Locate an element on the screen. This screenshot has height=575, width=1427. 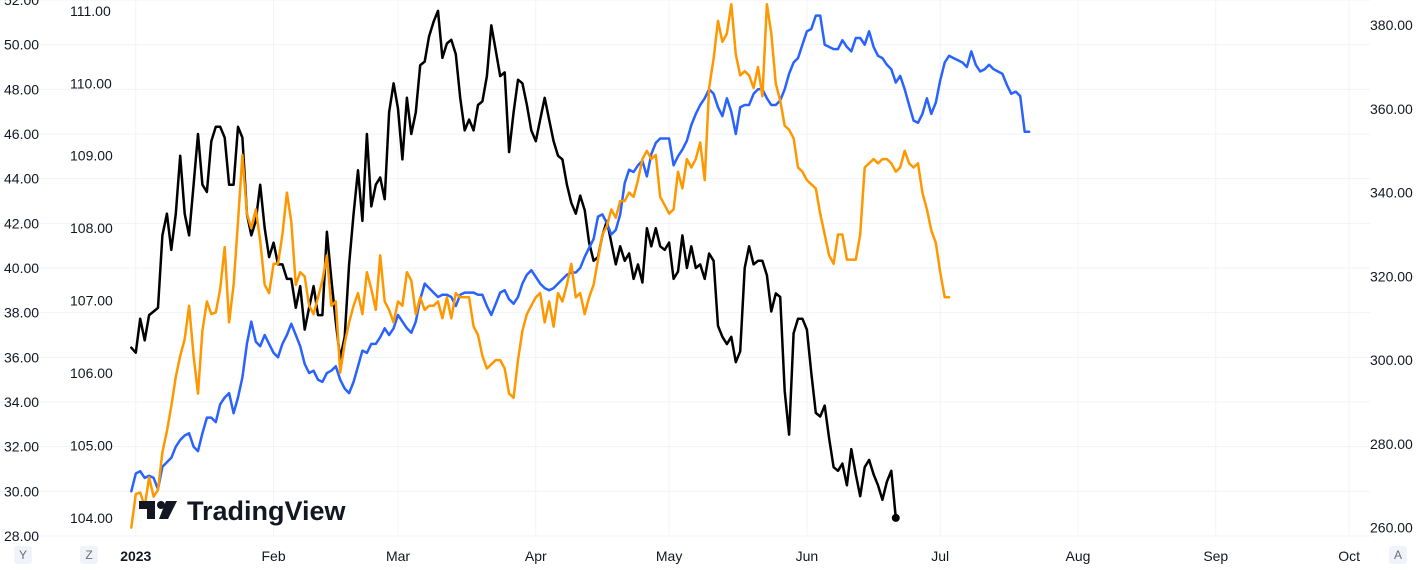
time-tick-9: Oct is located at coordinates (1349, 556).